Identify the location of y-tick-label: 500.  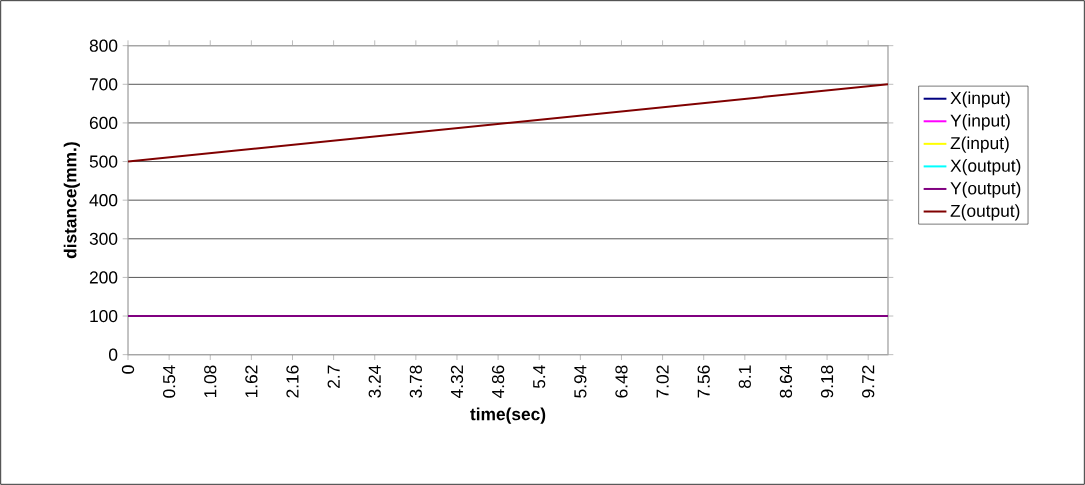
(103, 161).